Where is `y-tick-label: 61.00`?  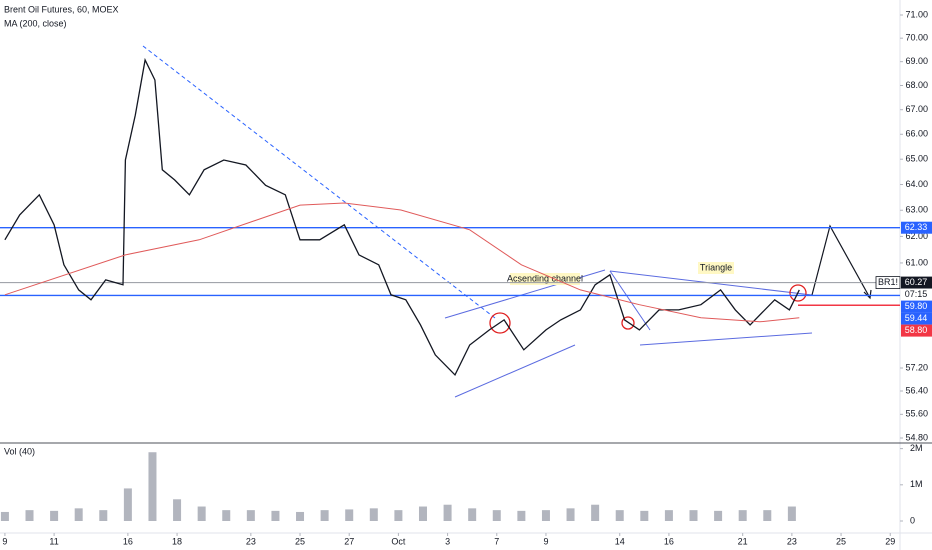 y-tick-label: 61.00 is located at coordinates (916, 262).